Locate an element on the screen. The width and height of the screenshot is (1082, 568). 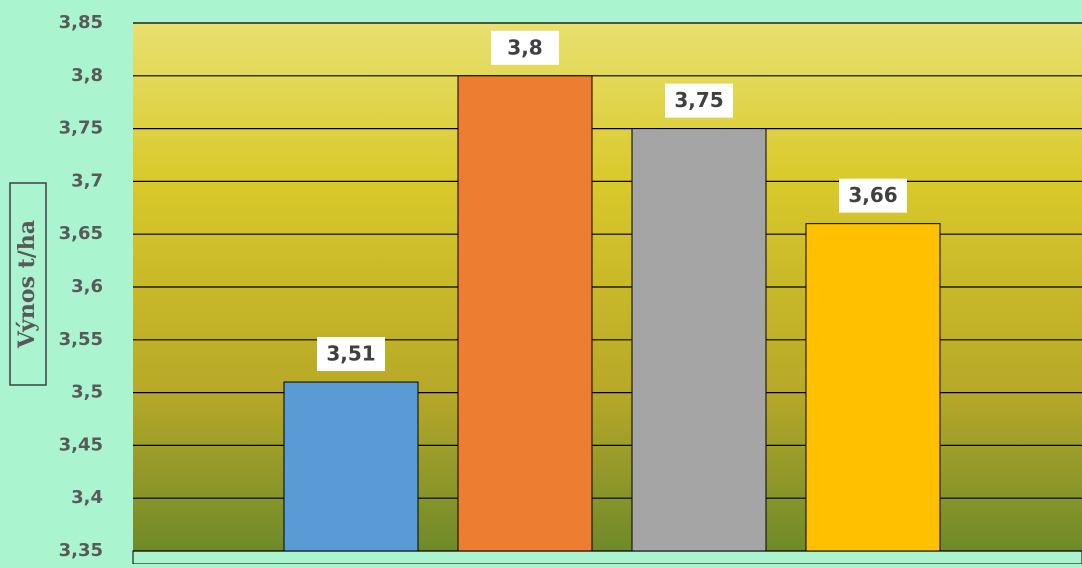
value-label: 3,75 is located at coordinates (698, 100).